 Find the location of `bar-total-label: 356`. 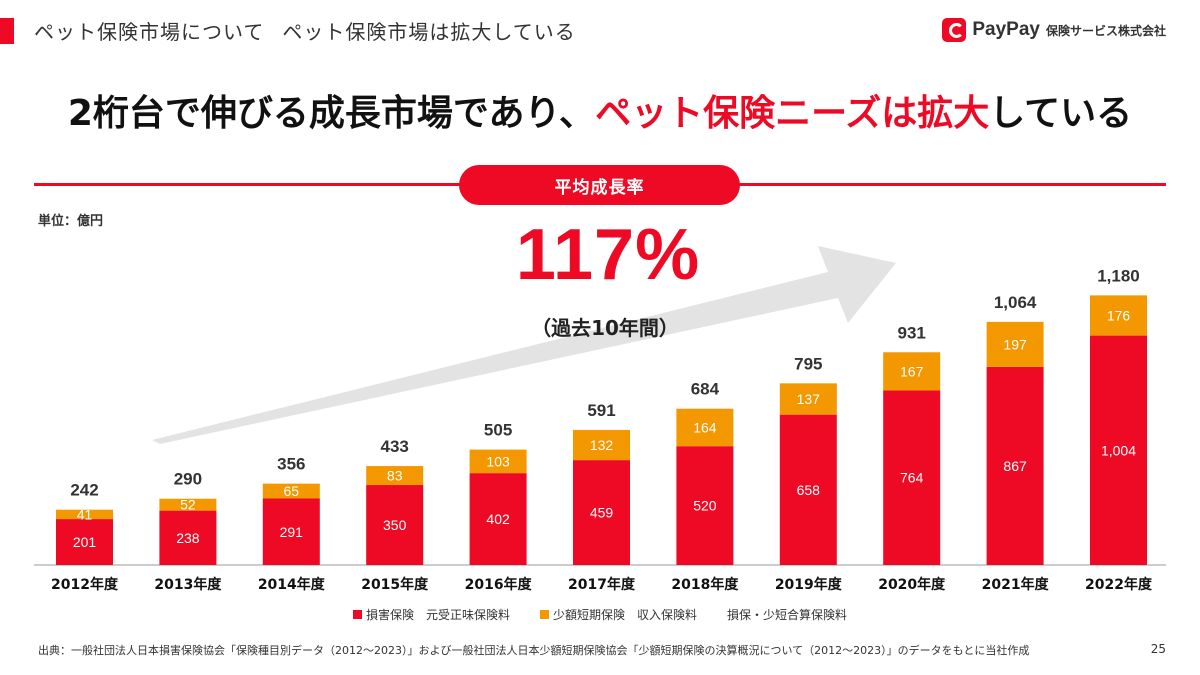

bar-total-label: 356 is located at coordinates (291, 464).